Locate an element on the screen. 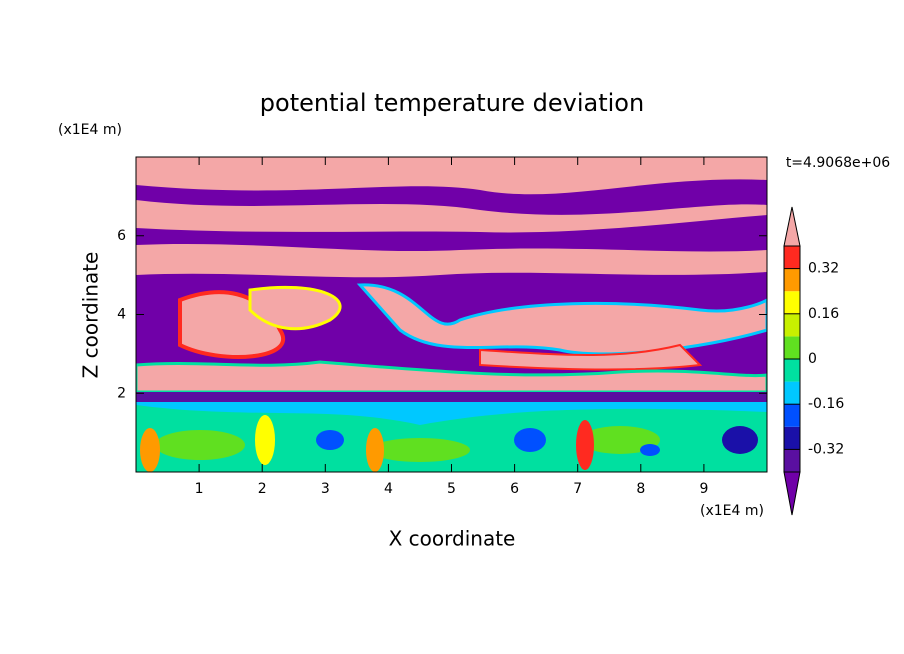 This screenshot has width=904, height=654. x-tick-label: 4 is located at coordinates (388, 489).